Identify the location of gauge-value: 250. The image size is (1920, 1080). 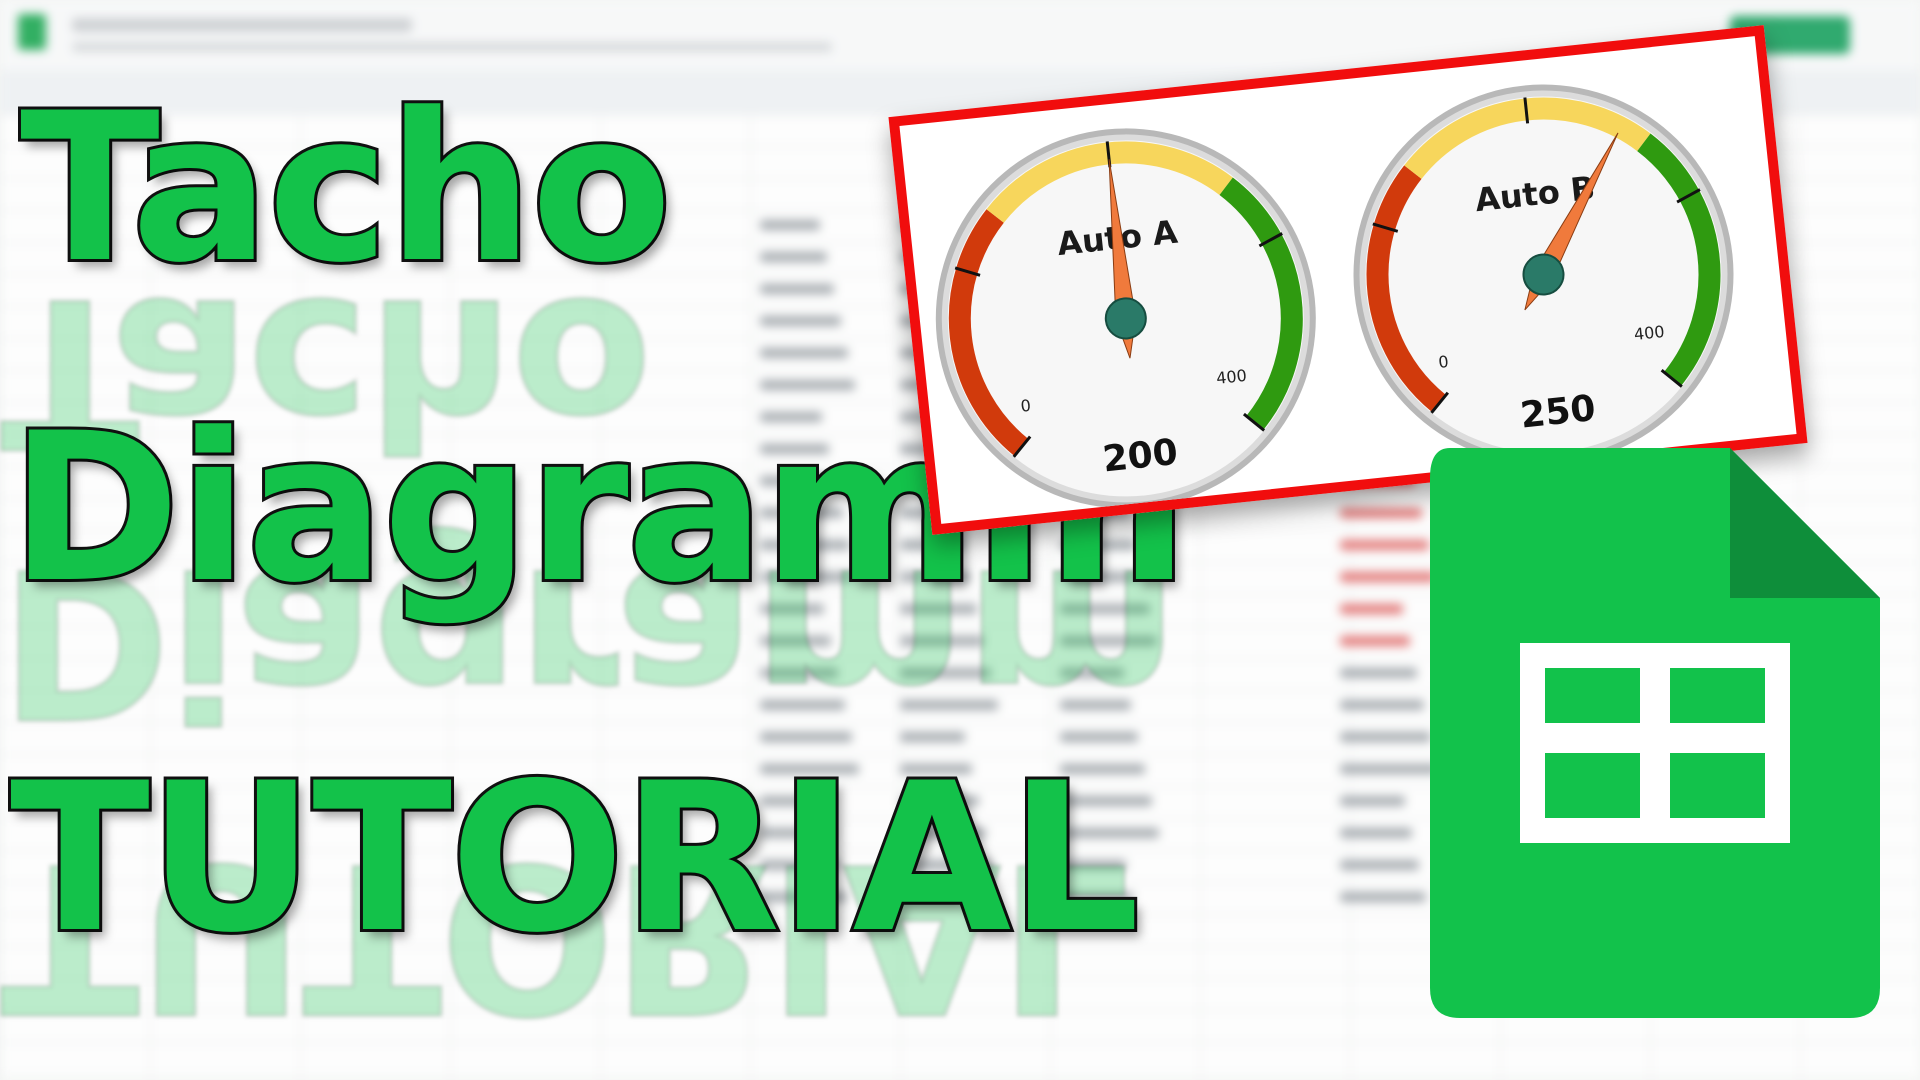
(1557, 412).